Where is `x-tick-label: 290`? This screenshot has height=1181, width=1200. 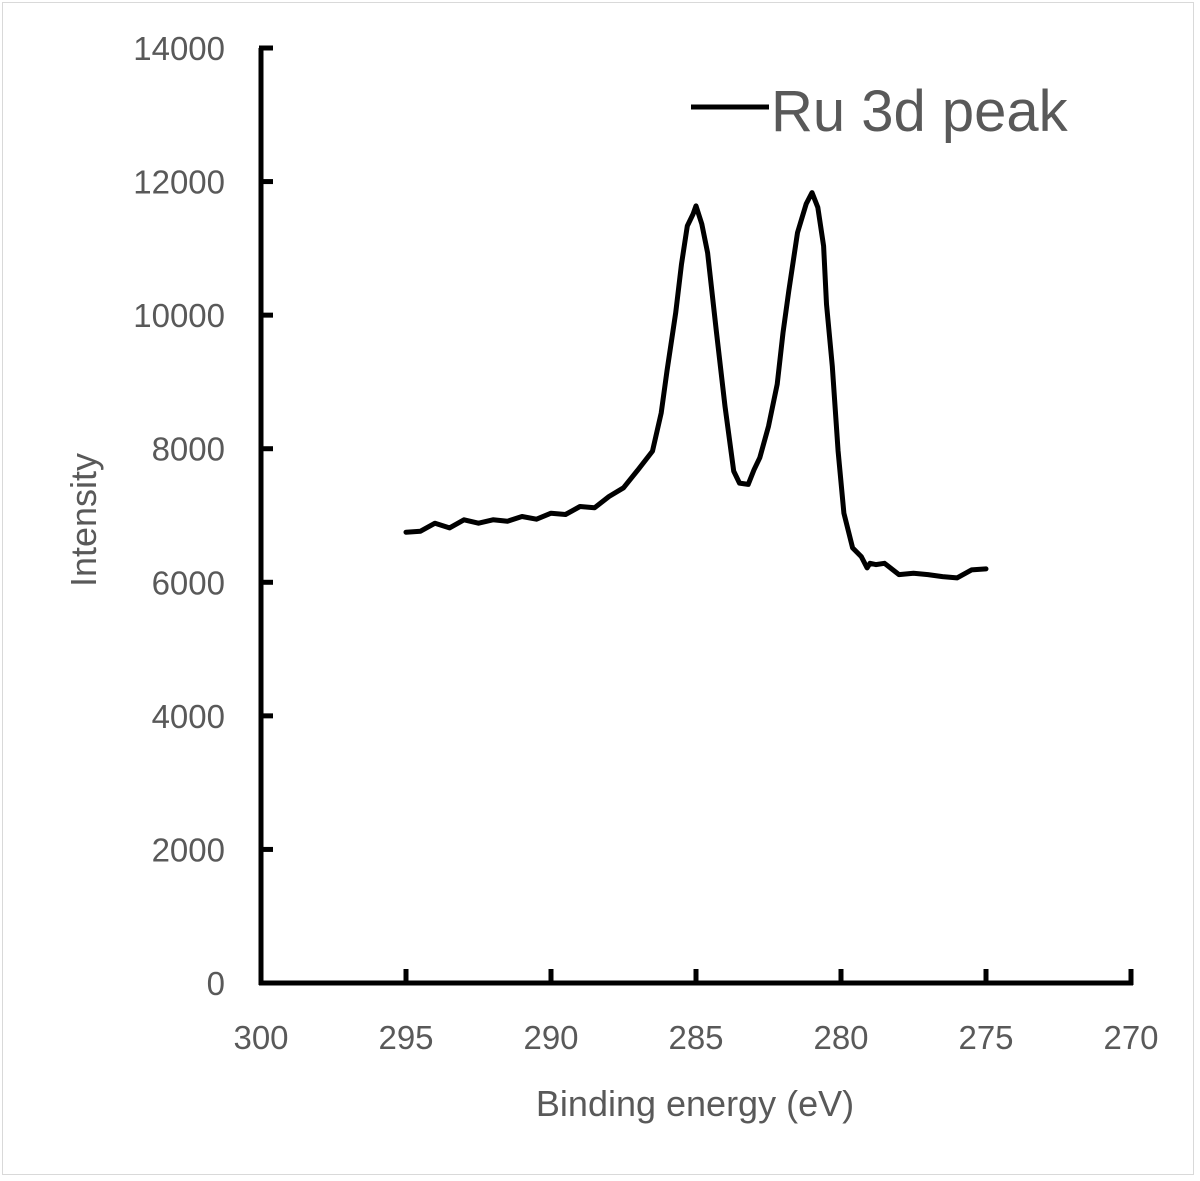
x-tick-label: 290 is located at coordinates (550, 1037).